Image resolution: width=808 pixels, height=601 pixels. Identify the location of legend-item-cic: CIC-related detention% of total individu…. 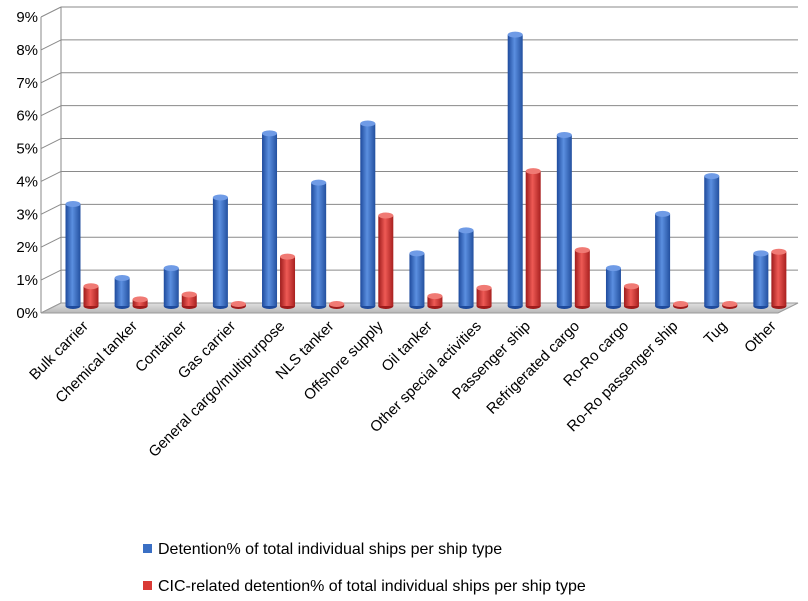
(364, 587).